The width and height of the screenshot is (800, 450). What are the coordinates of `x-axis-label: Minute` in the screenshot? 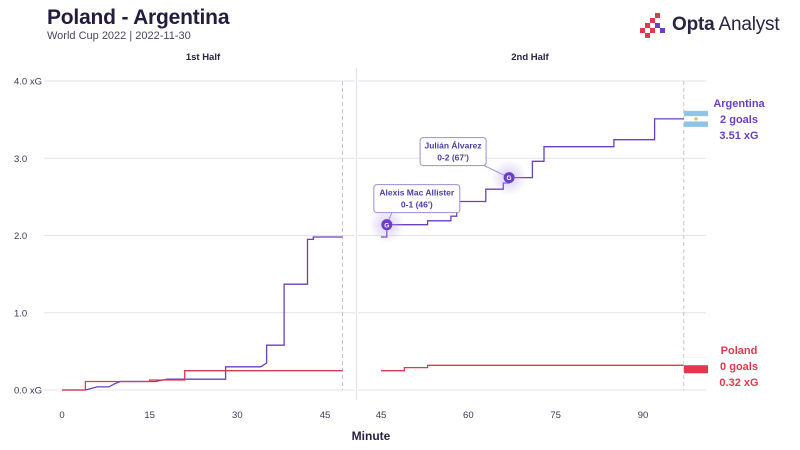 It's located at (371, 436).